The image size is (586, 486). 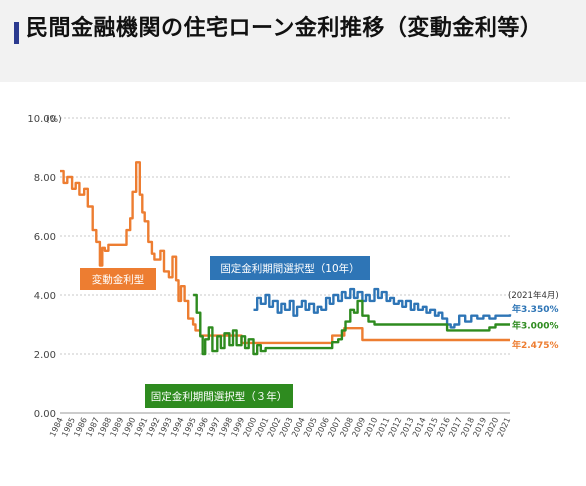 What do you see at coordinates (16, 33) in the screenshot?
I see `title-accent-bar` at bounding box center [16, 33].